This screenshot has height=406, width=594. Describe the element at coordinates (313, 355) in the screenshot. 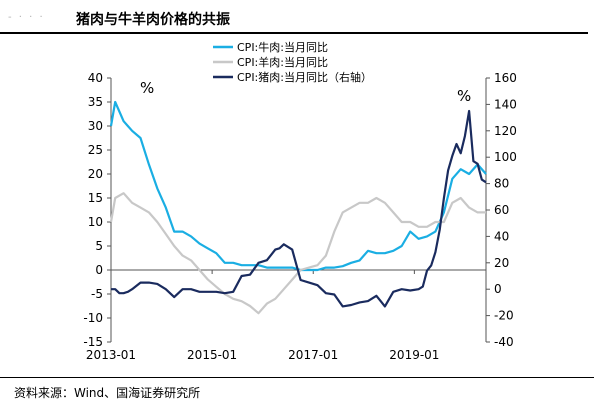

I see `x-axis-tick-label: 2017-01` at that location.